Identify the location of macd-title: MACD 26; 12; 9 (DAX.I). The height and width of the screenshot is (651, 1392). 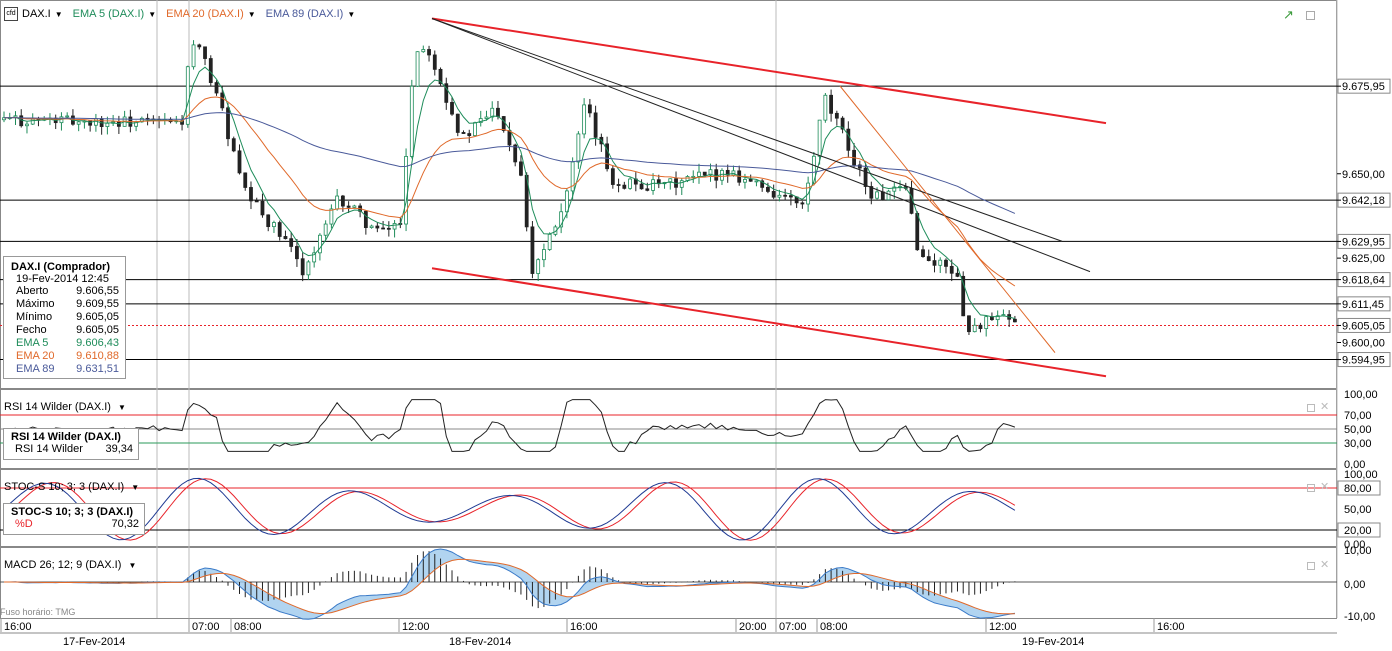
(63, 565).